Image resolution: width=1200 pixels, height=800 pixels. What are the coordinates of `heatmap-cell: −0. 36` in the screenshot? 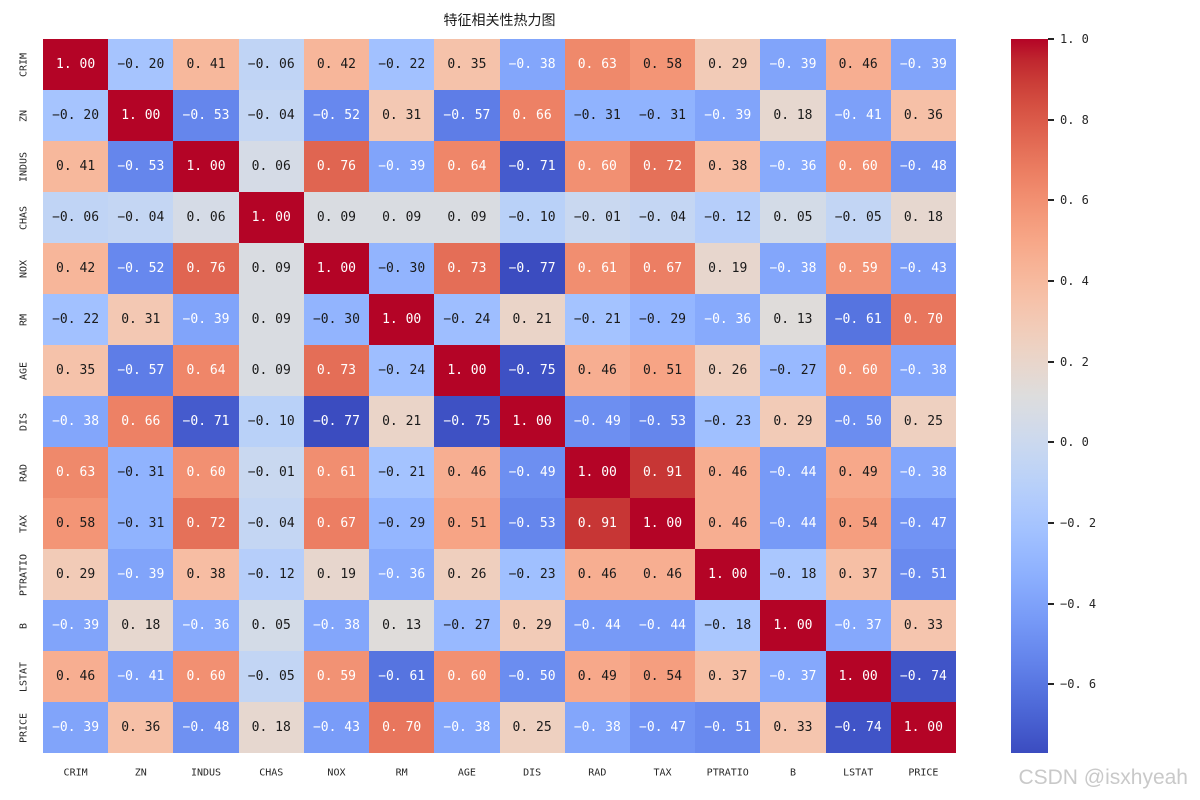 It's located at (402, 574).